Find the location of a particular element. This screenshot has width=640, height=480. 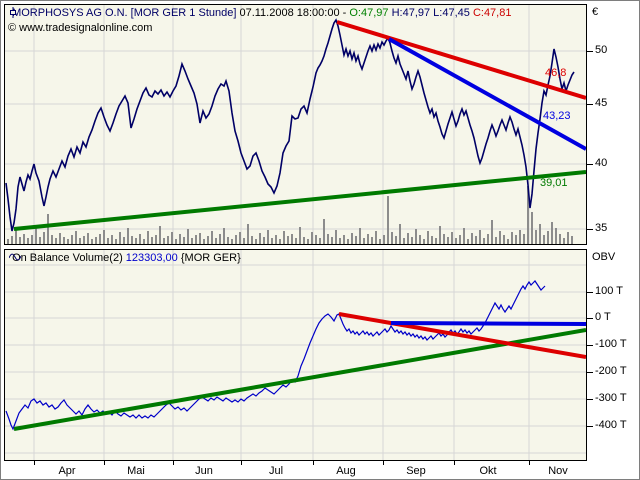

trendline-obv-horizontal is located at coordinates (488, 323).